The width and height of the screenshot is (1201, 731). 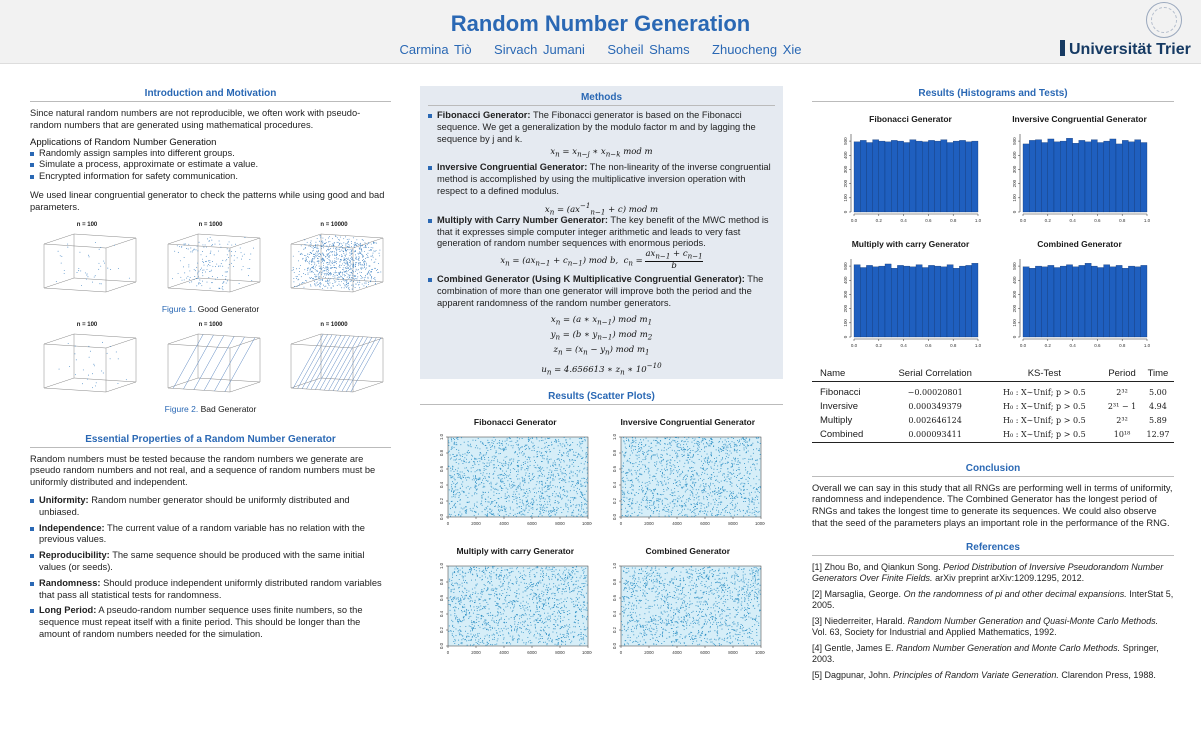 I want to click on y-tick-label: 1.0, so click(x=441, y=565).